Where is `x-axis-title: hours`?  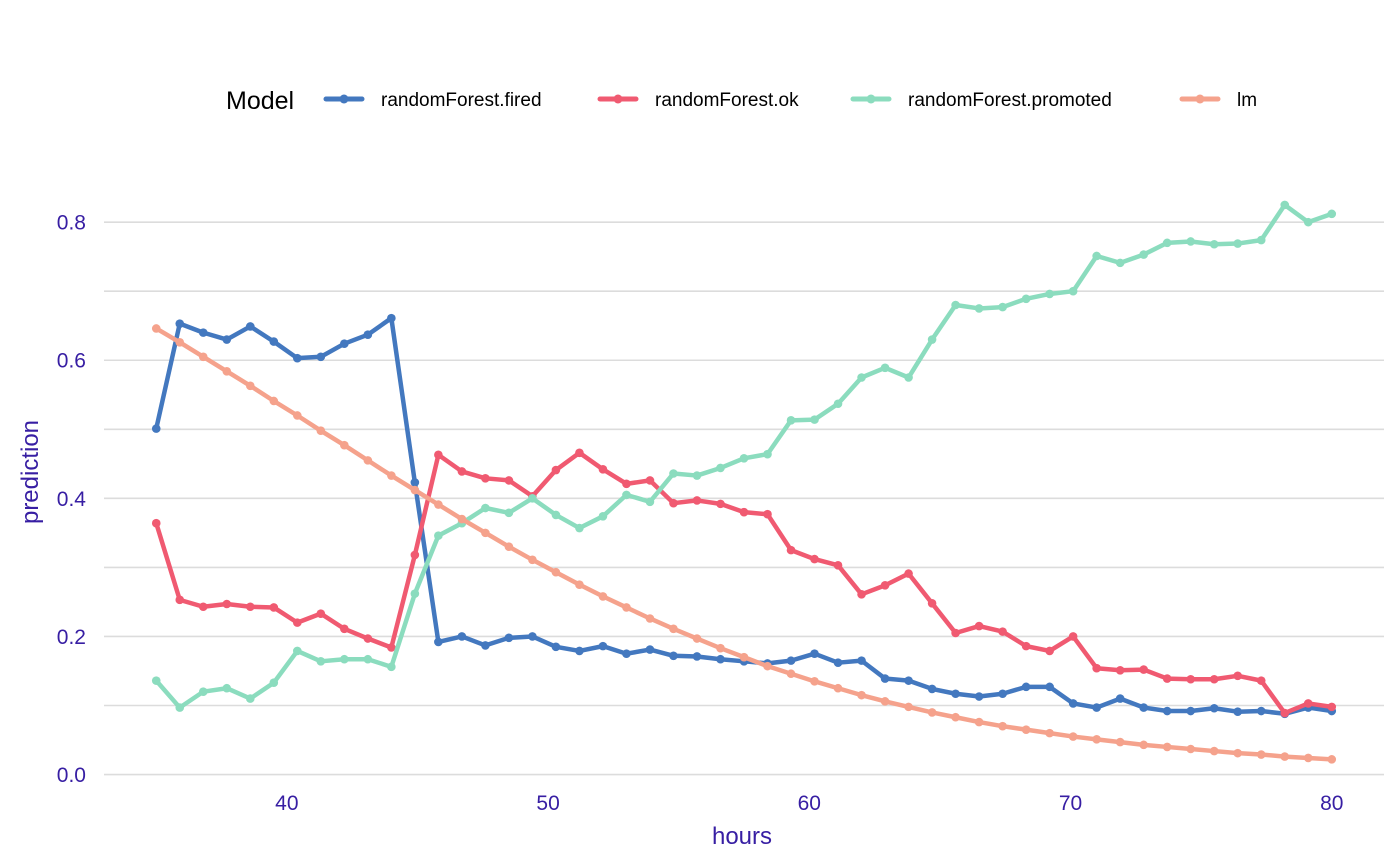
x-axis-title: hours is located at coordinates (742, 836).